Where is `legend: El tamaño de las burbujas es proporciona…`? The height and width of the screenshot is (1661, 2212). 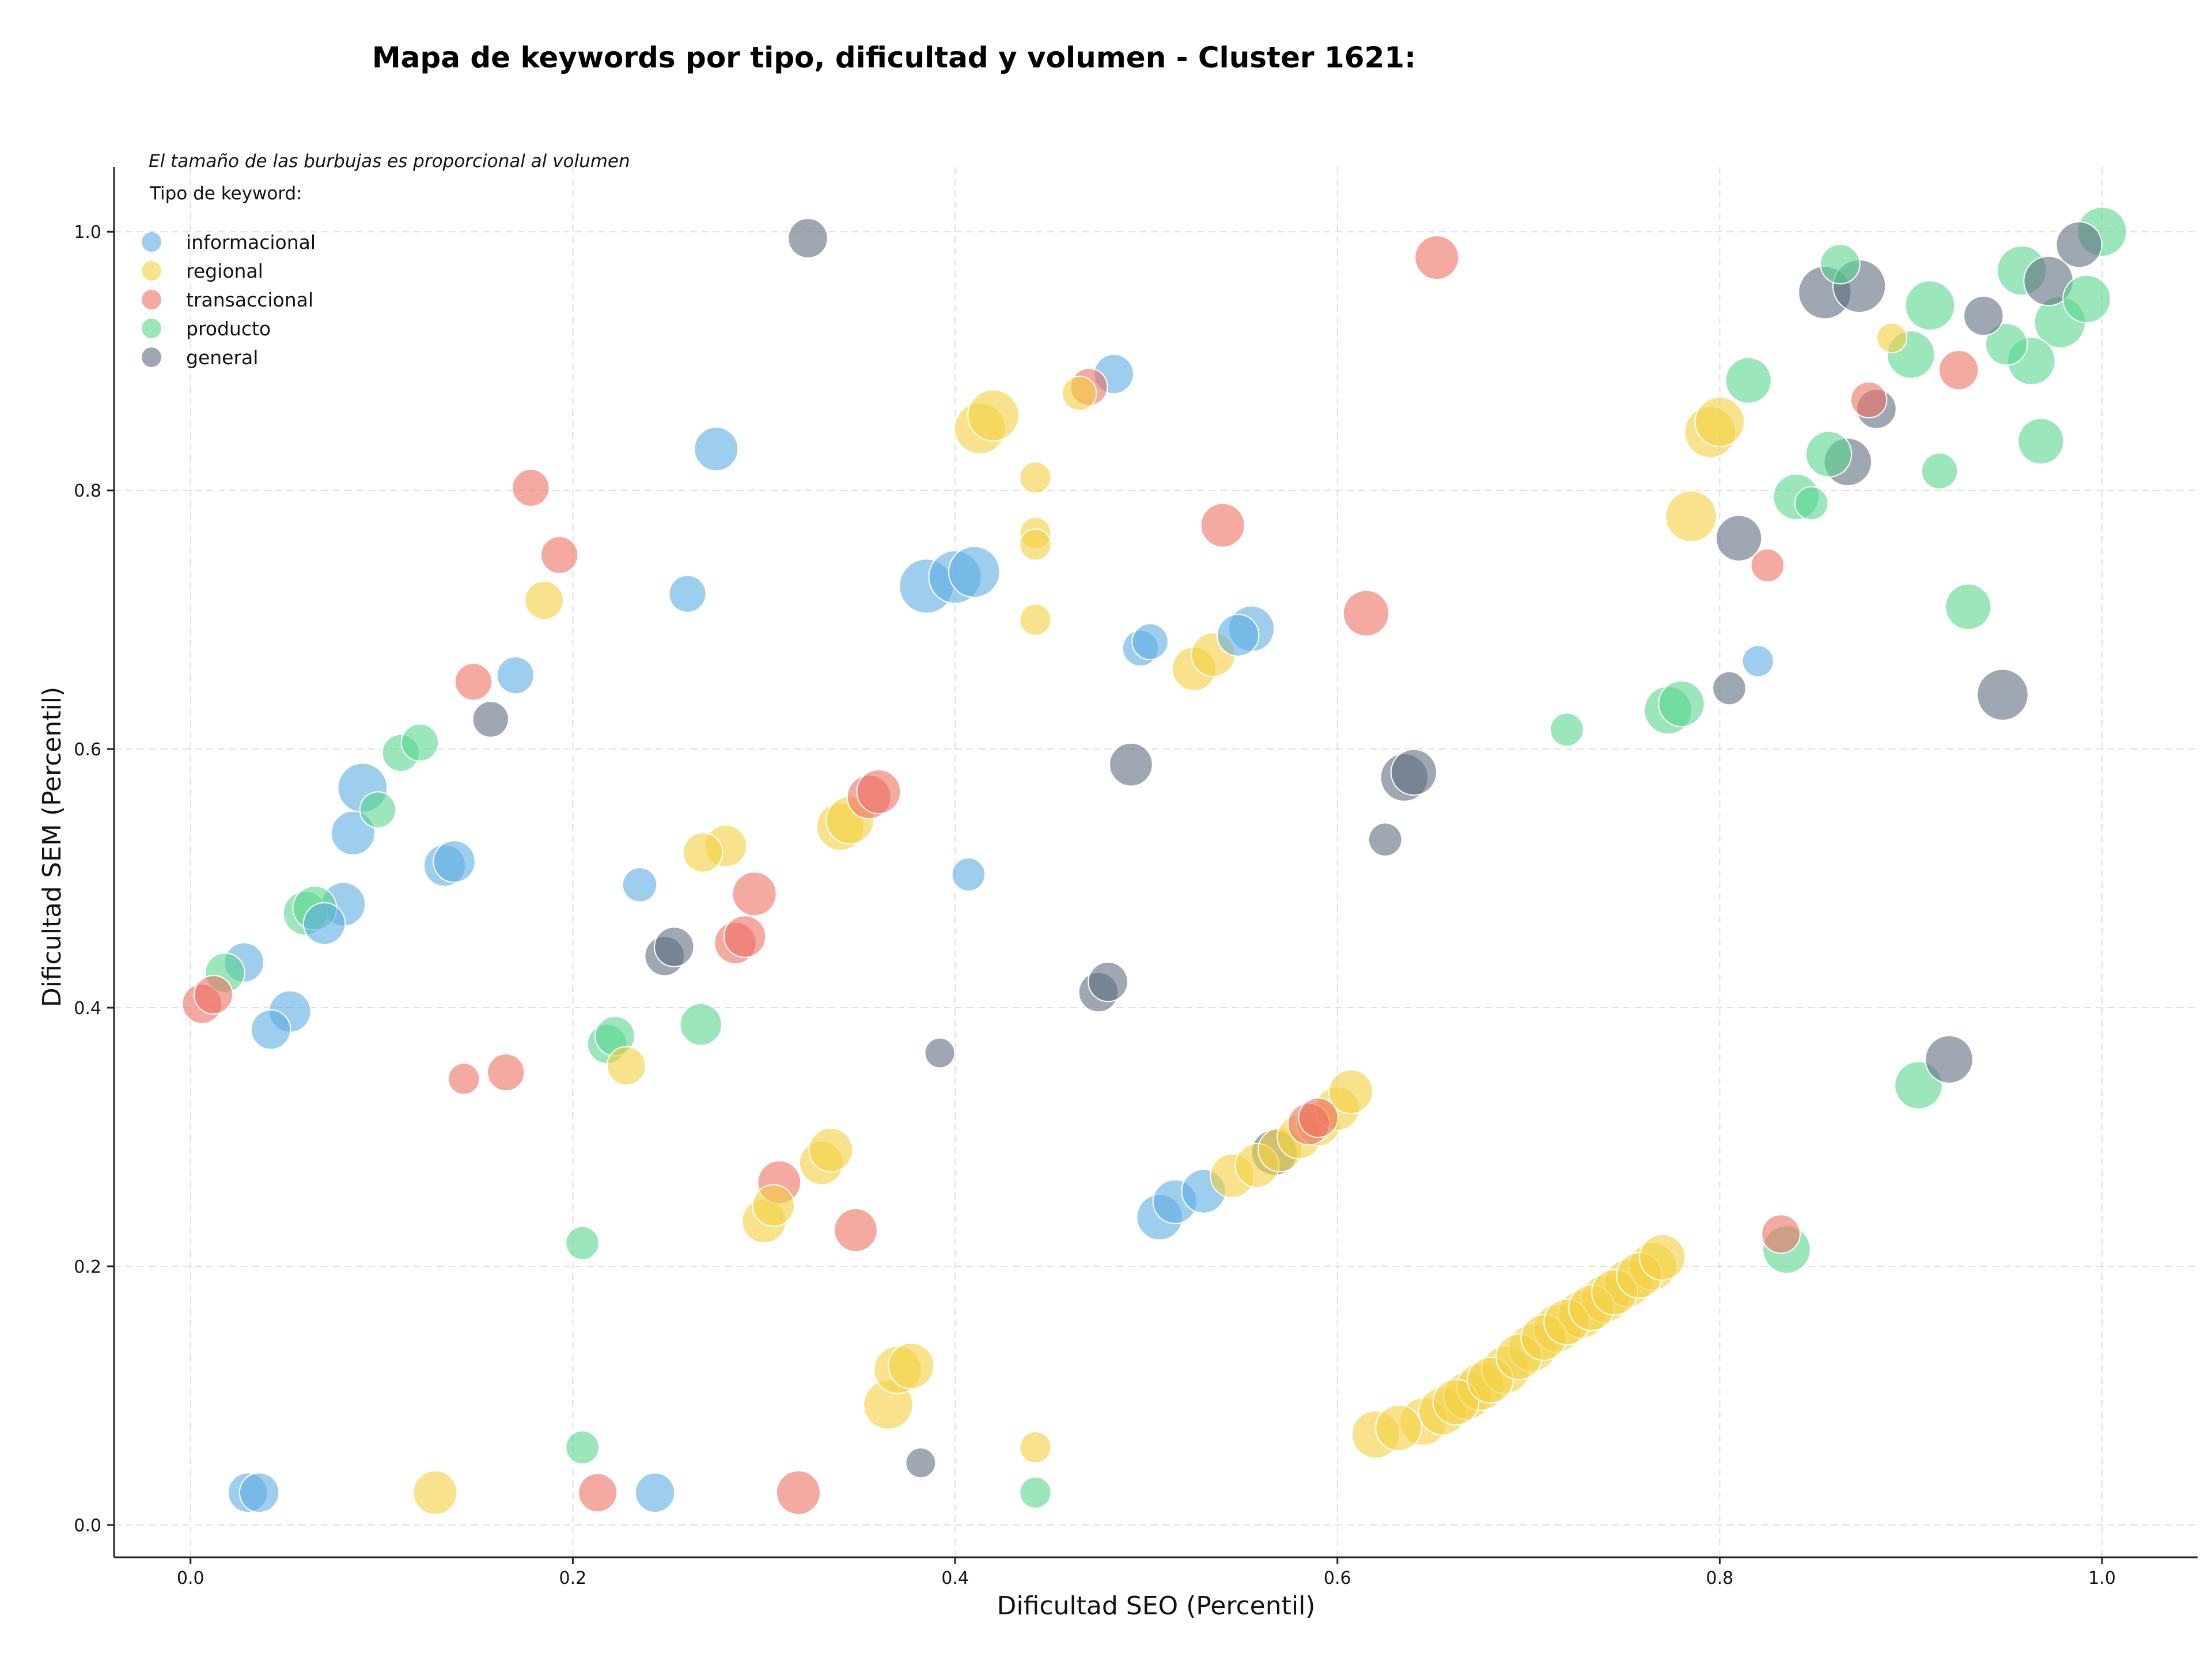
legend: El tamaño de las burbujas es proporciona… is located at coordinates (386, 260).